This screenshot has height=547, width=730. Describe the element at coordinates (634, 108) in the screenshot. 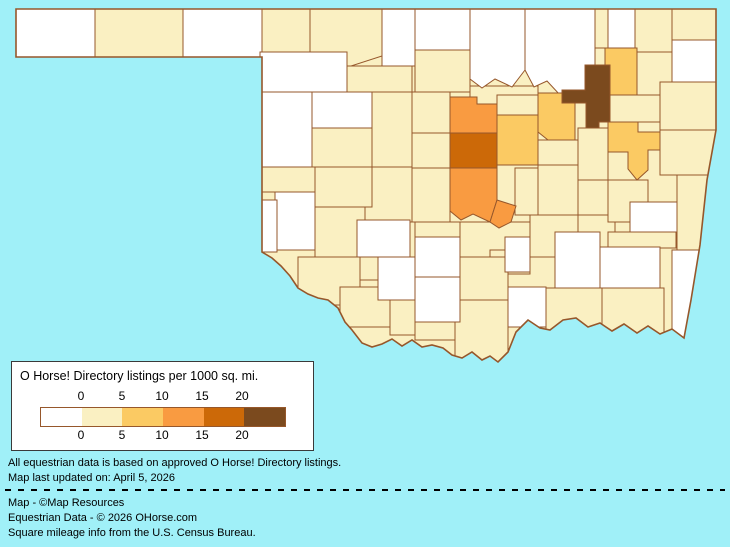

I see `county-region-c46` at that location.